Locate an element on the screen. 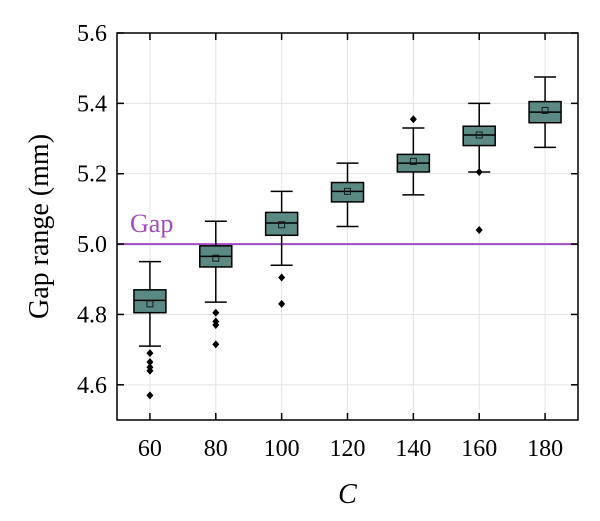  x-tick-label: 160 is located at coordinates (479, 449).